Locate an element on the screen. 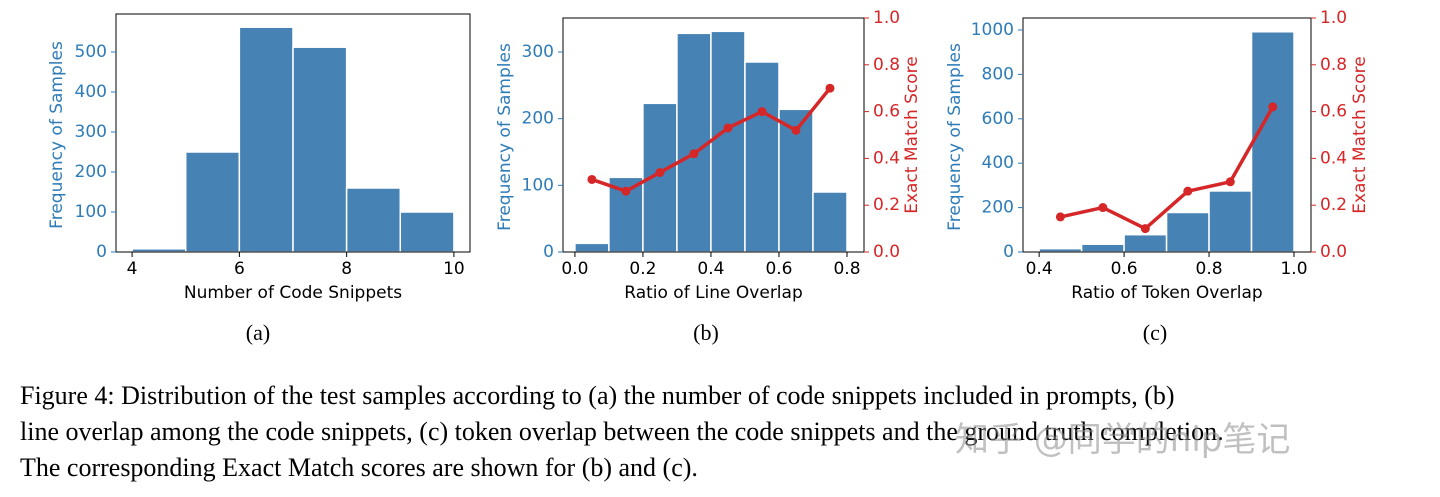 The height and width of the screenshot is (497, 1440). y-tick-label: 800 is located at coordinates (998, 74).